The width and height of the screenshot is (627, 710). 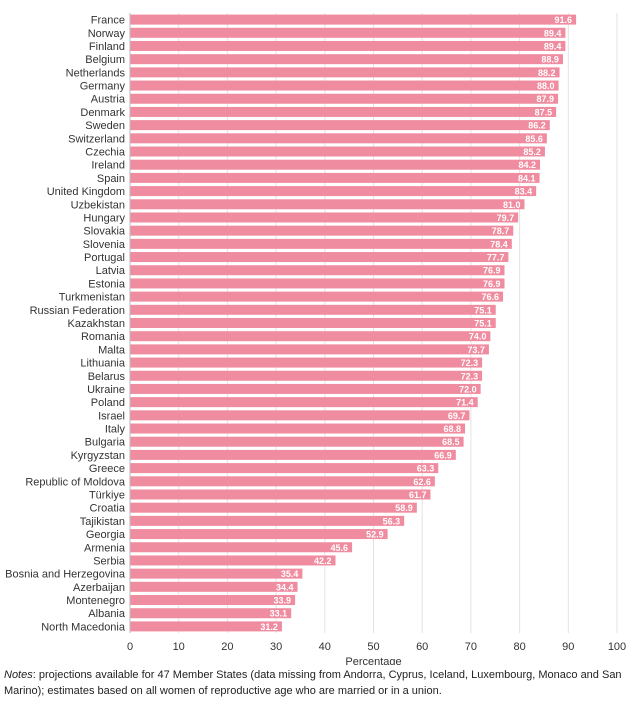 What do you see at coordinates (106, 390) in the screenshot?
I see `category-label: Ukraine` at bounding box center [106, 390].